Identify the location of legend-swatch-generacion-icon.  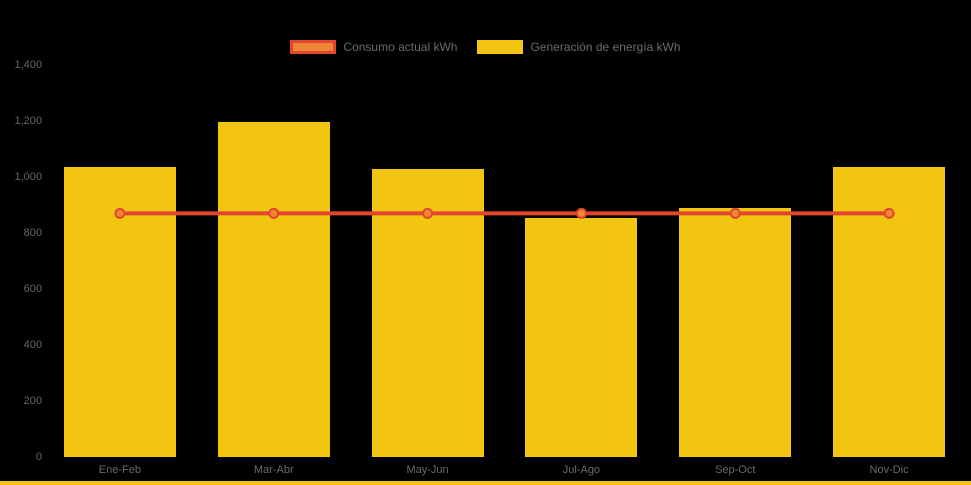
(500, 47).